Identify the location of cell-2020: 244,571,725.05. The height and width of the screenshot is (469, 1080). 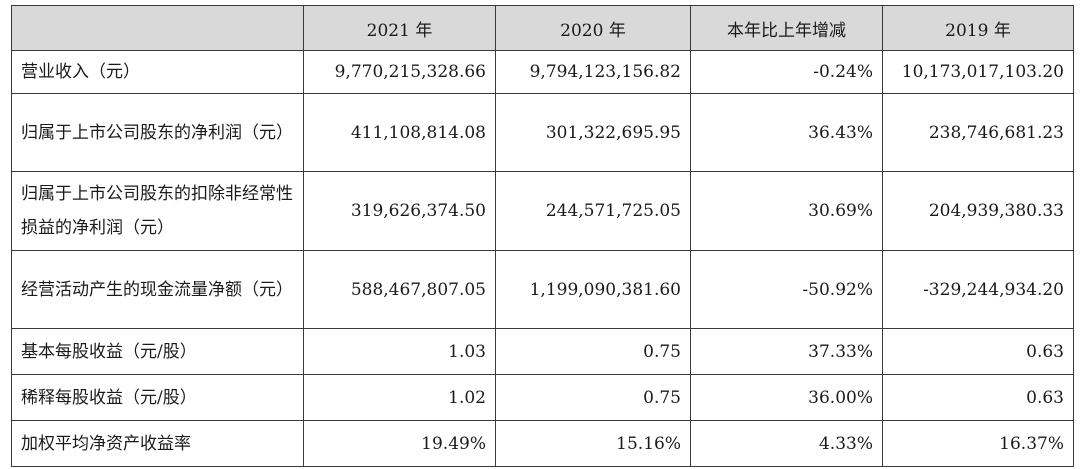
(593, 211).